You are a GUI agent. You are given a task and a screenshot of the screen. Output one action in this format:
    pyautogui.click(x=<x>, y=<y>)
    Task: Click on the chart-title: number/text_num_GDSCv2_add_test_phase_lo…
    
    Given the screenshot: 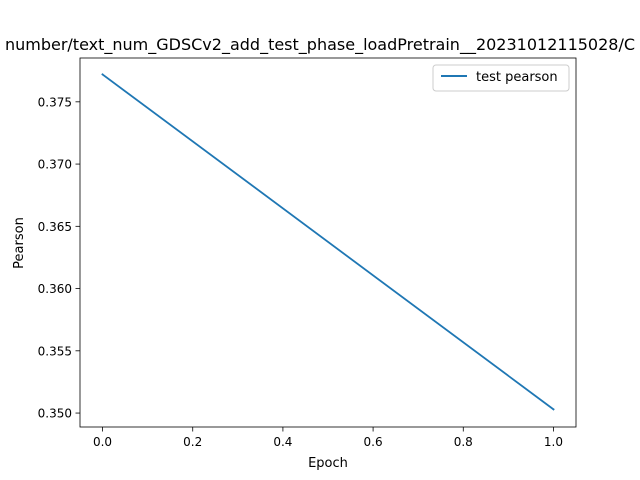 What is the action you would take?
    pyautogui.click(x=320, y=45)
    